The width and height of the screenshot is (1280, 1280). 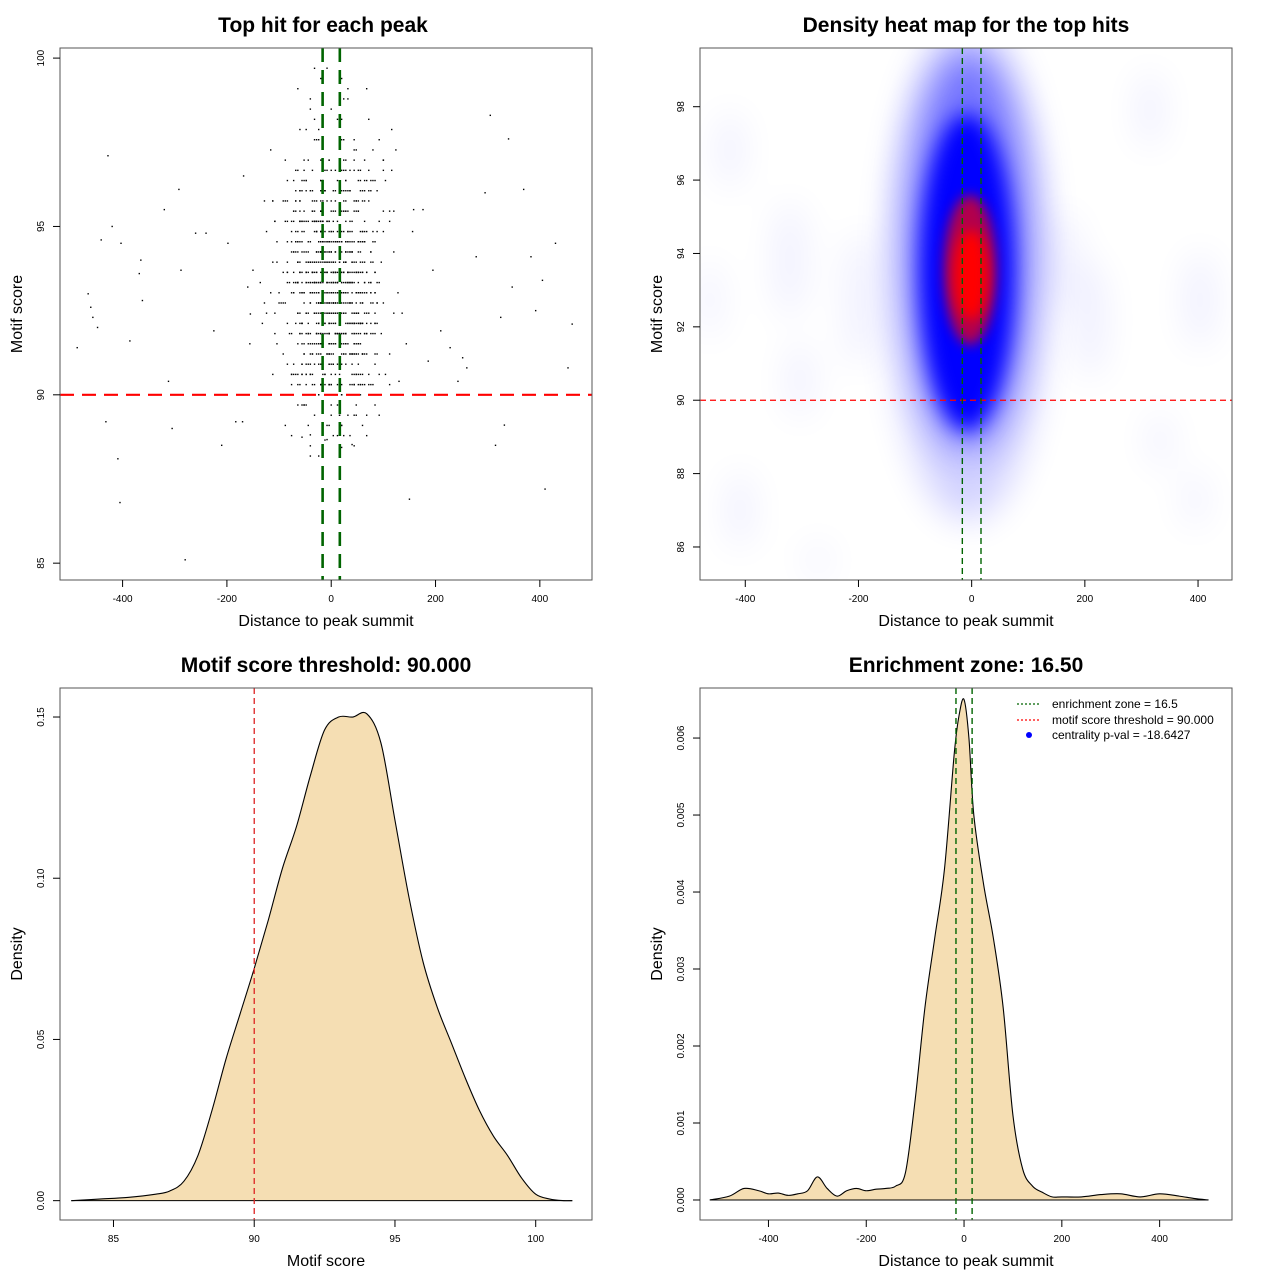 I want to click on x-axis-label: Motif score, so click(x=326, y=1261).